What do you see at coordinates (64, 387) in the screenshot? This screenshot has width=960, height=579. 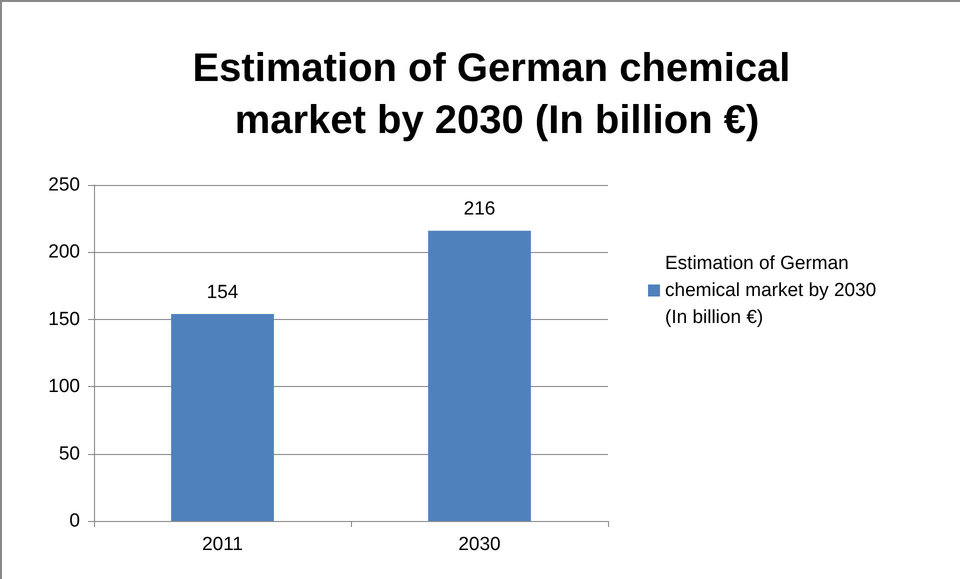 I see `y-tick-label: 100` at bounding box center [64, 387].